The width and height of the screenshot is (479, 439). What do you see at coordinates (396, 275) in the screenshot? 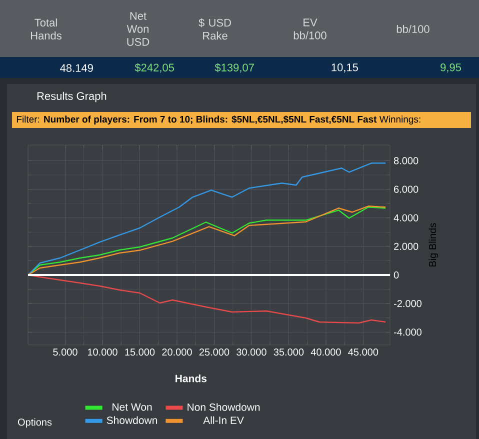
I see `y-tick-label: 0` at bounding box center [396, 275].